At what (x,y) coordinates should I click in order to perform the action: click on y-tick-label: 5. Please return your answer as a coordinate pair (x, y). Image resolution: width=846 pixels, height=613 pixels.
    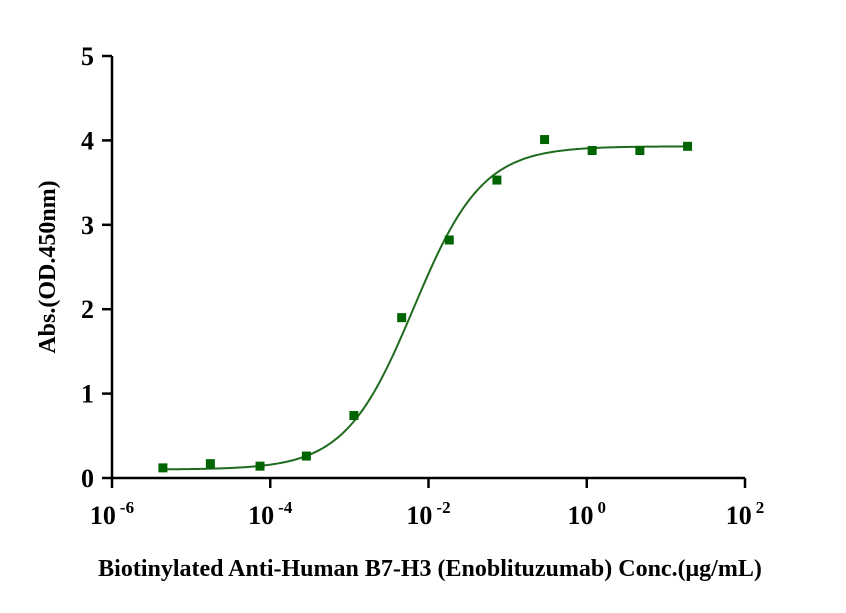
    Looking at the image, I should click on (87, 56).